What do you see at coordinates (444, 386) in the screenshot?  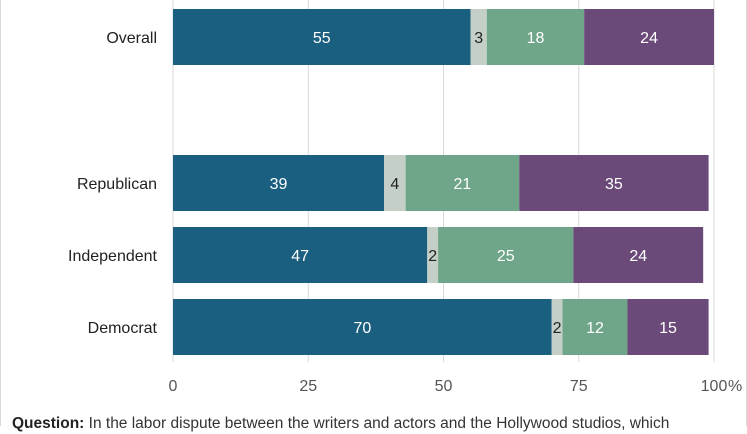 I see `x-tick-label: 50` at bounding box center [444, 386].